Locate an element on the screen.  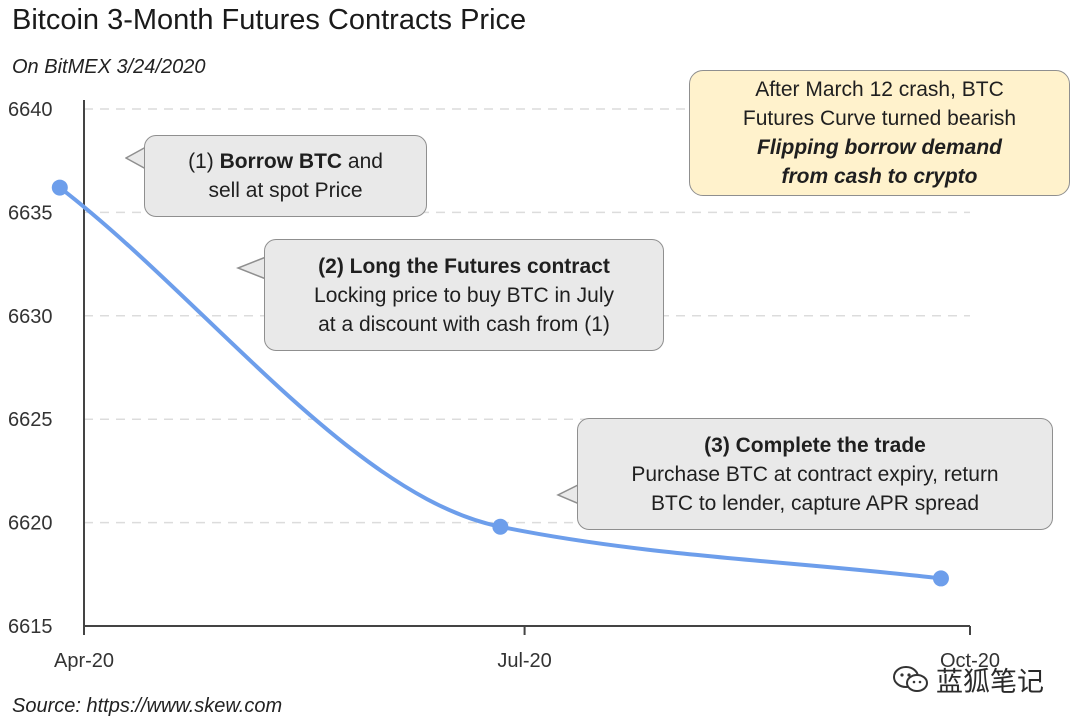
note-line3: Flipping borrow demand is located at coordinates (879, 147).